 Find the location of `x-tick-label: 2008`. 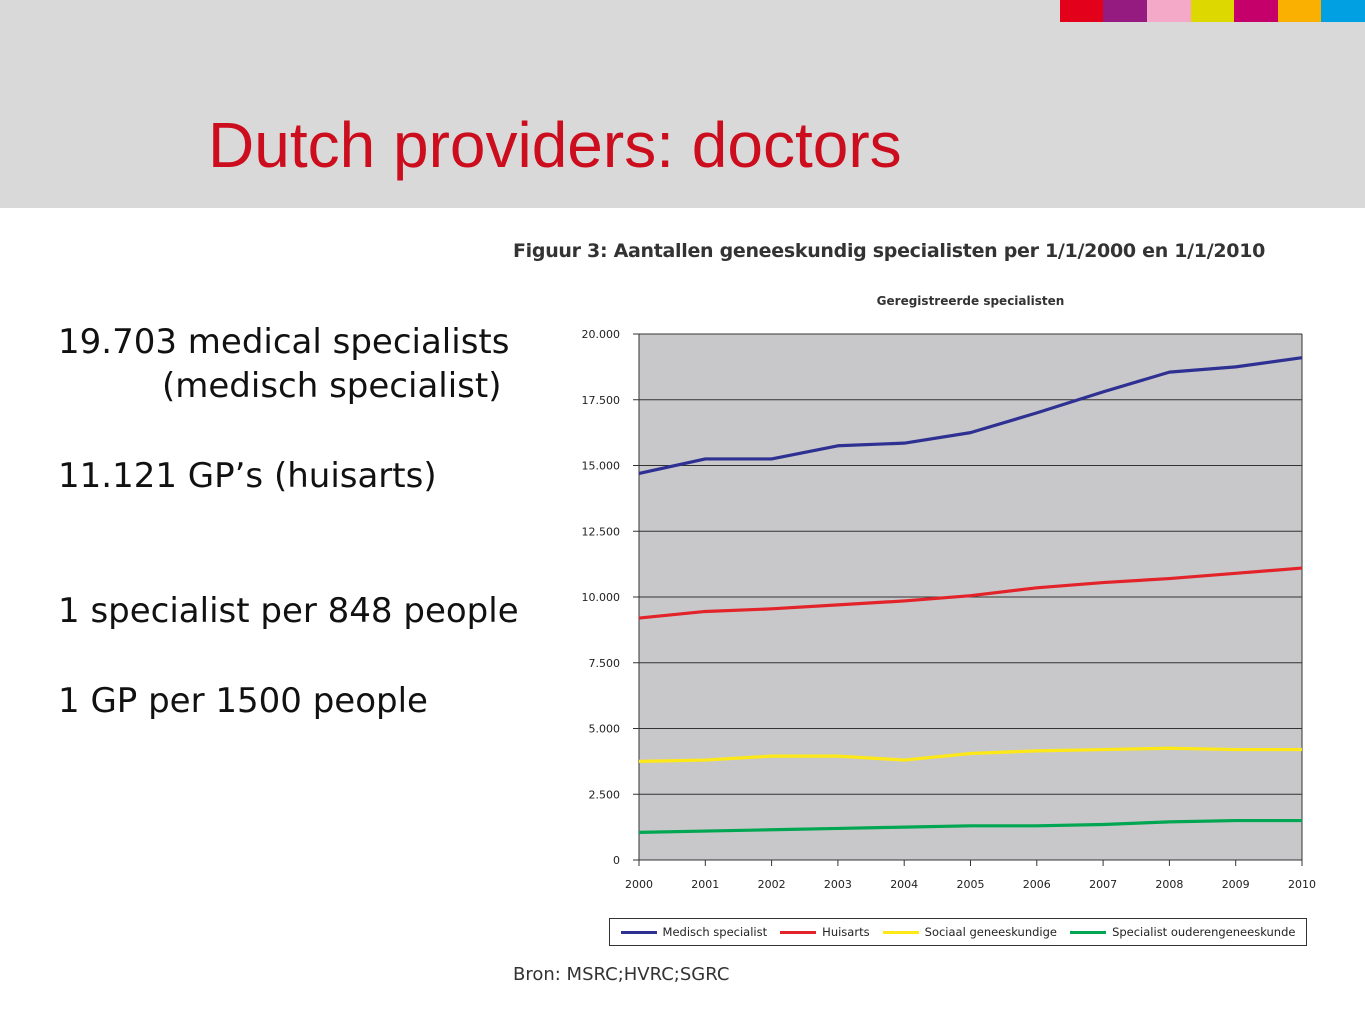

x-tick-label: 2008 is located at coordinates (1169, 884).